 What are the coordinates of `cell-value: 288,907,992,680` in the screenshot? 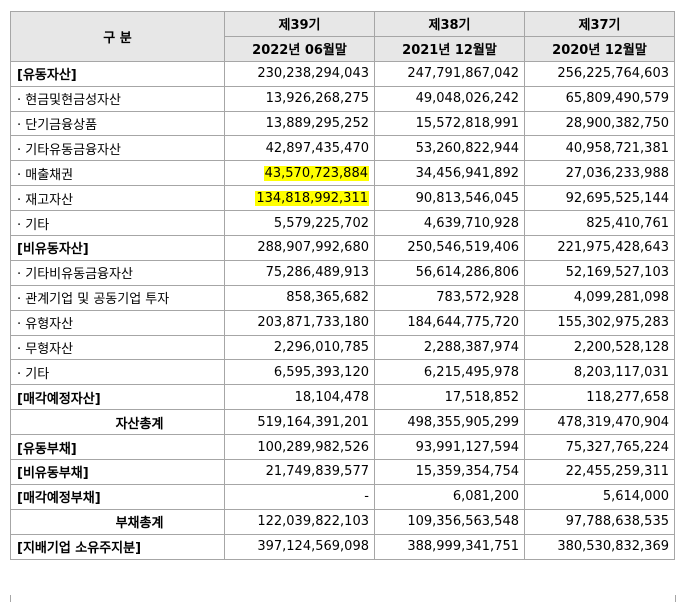 It's located at (299, 248).